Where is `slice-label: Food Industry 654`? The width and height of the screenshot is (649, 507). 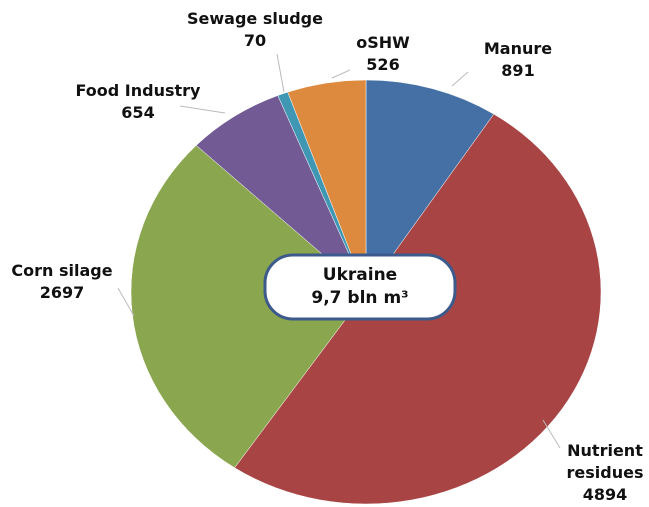 slice-label: Food Industry 654 is located at coordinates (138, 102).